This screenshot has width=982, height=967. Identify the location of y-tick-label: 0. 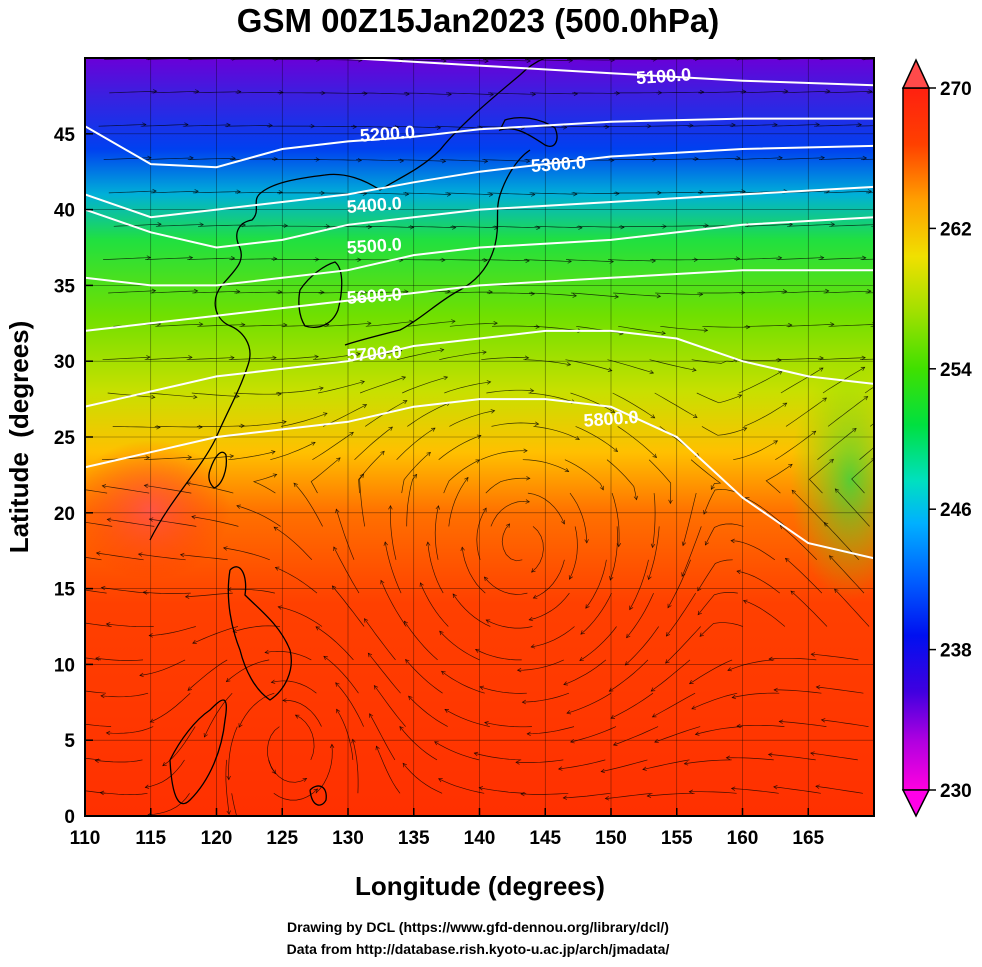
(69, 817).